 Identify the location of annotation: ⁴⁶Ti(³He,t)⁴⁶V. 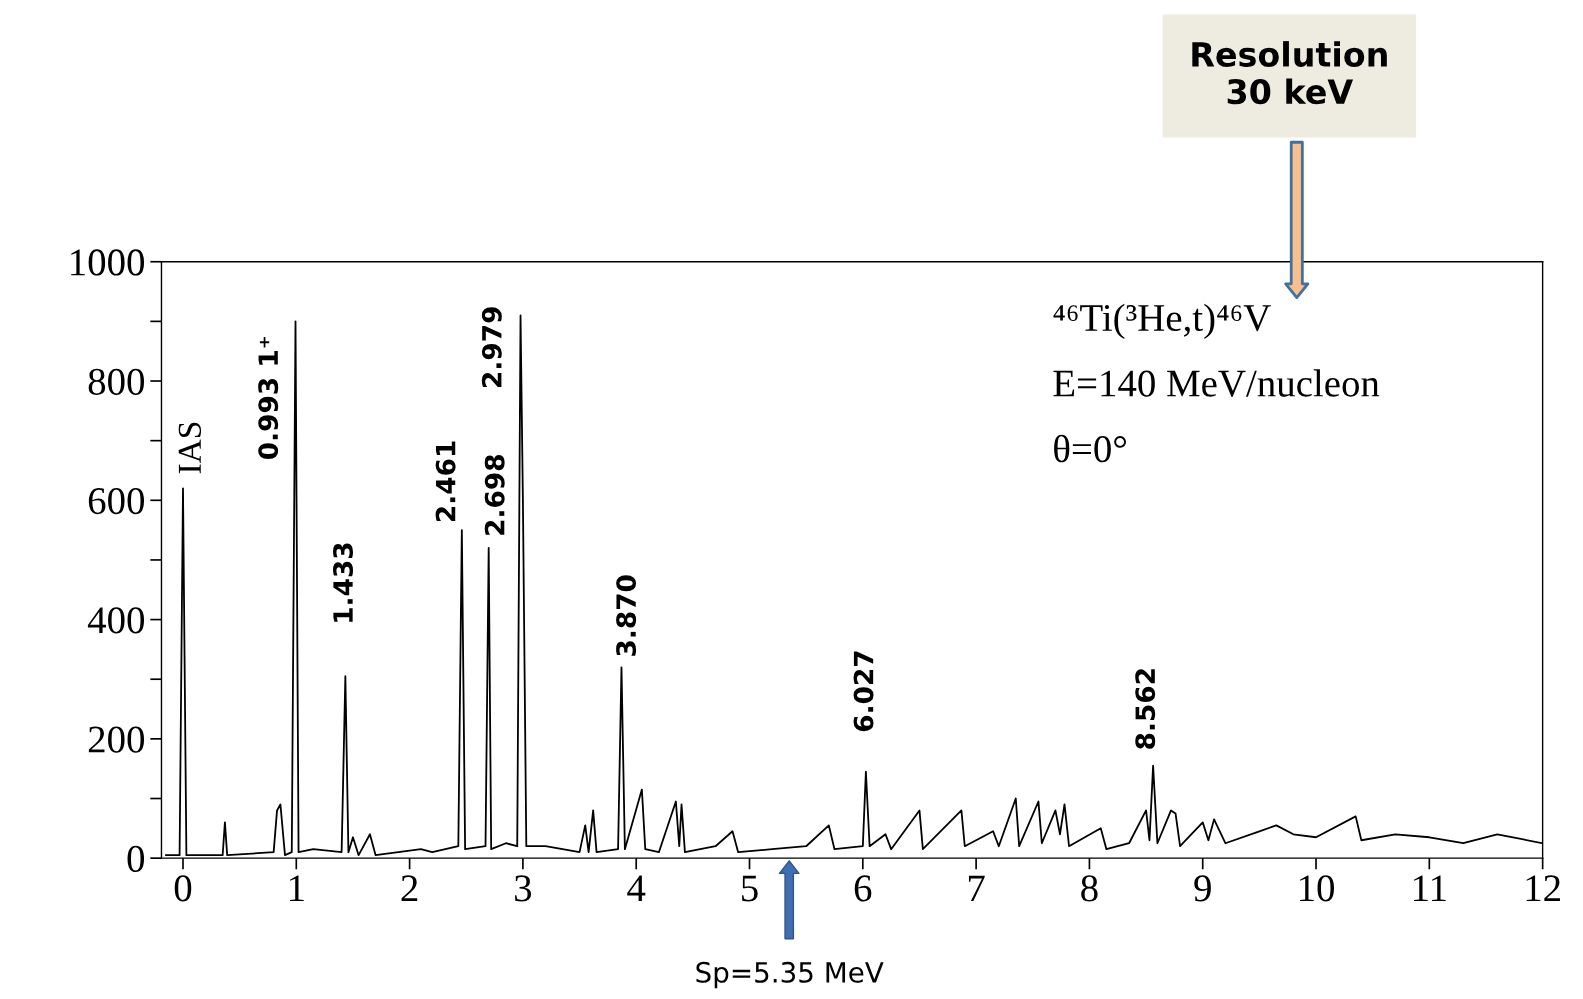
(1162, 321).